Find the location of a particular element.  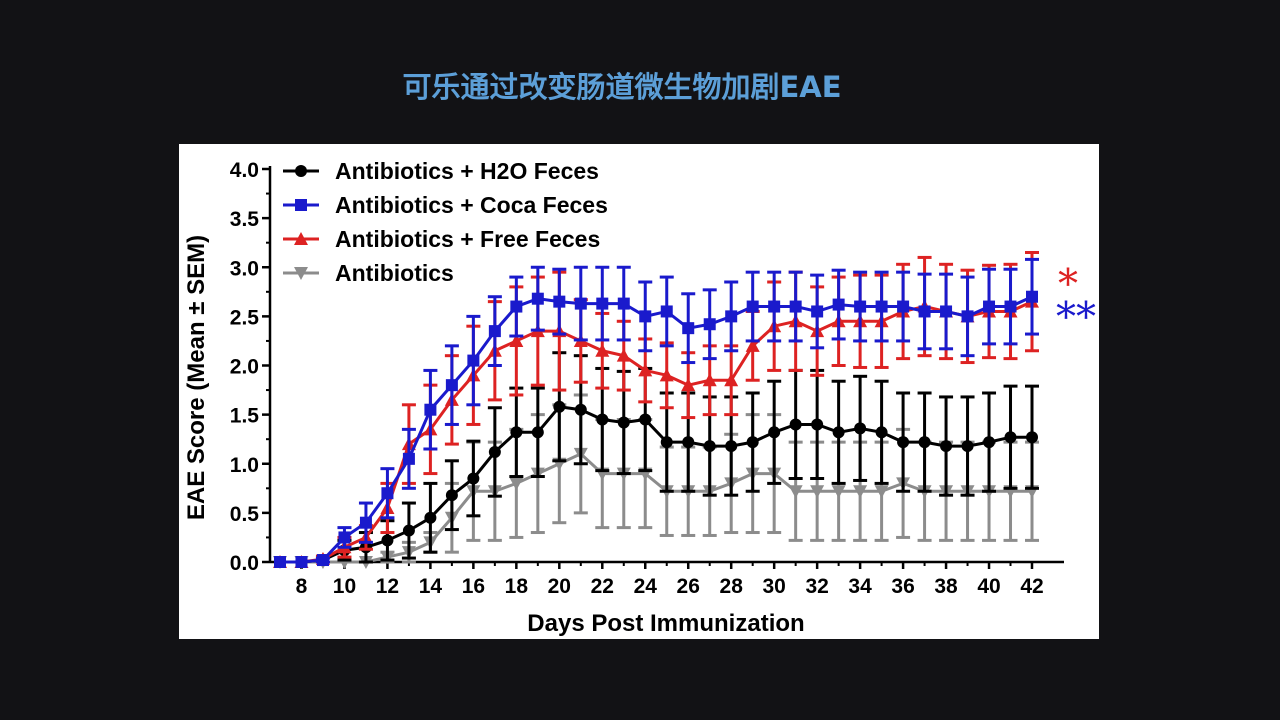

x-axis-label: Days Post Immunization is located at coordinates (665, 623).